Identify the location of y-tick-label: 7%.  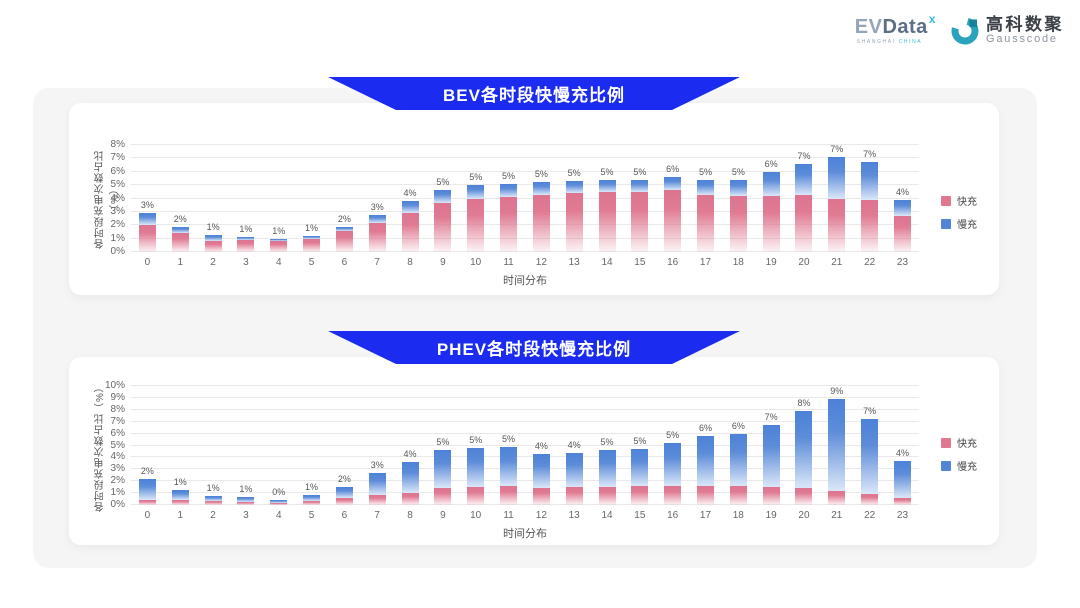
(117, 421).